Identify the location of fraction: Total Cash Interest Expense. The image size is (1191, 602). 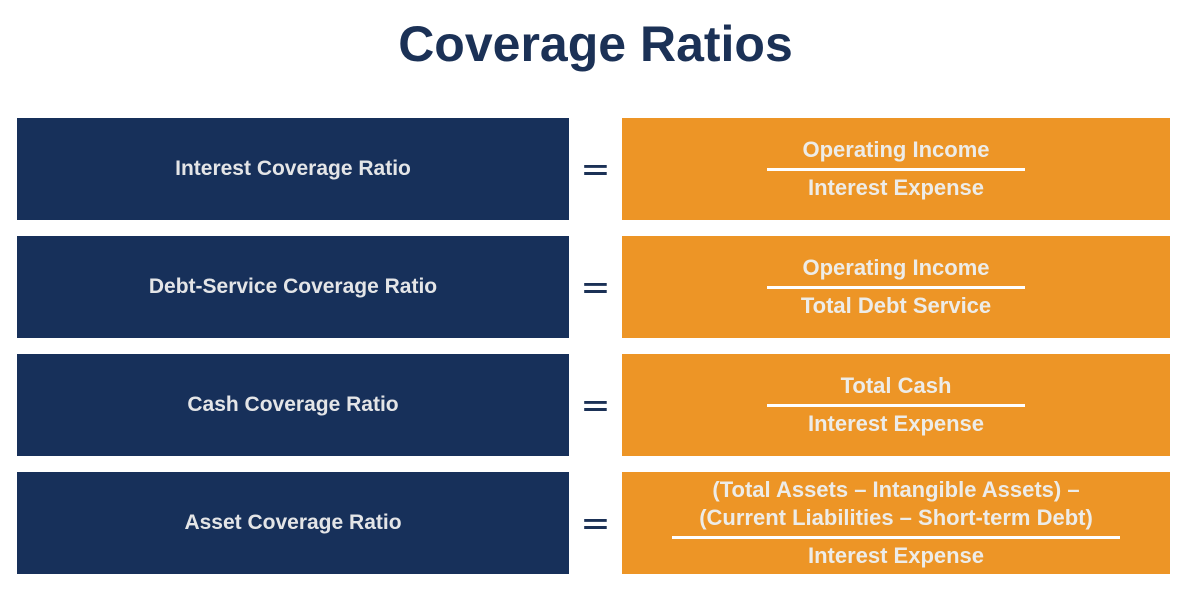
(896, 405).